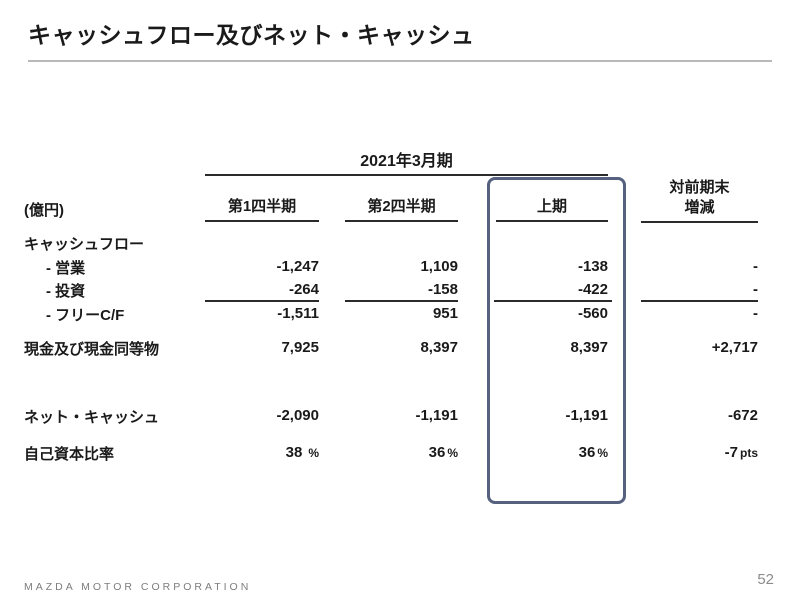 The width and height of the screenshot is (800, 600). Describe the element at coordinates (699, 301) in the screenshot. I see `subtotal-rule-delta` at that location.